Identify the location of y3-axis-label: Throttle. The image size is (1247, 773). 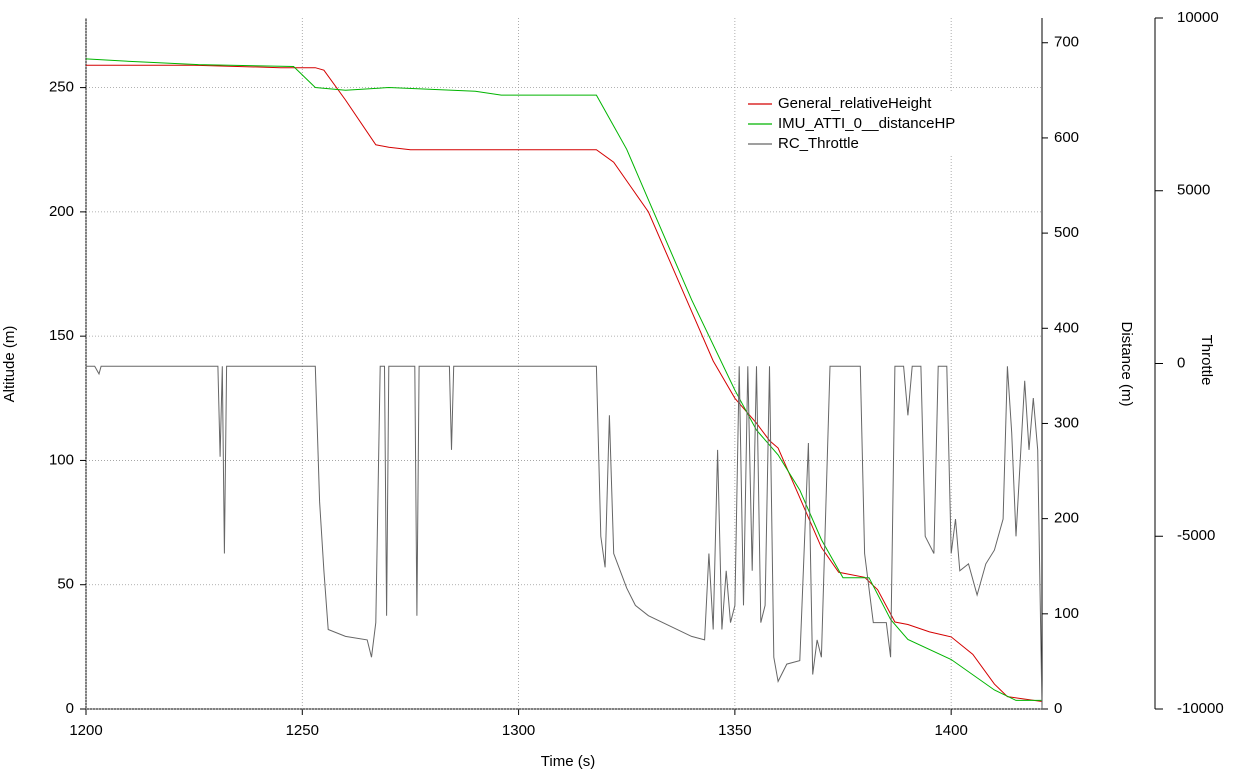
(1206, 360).